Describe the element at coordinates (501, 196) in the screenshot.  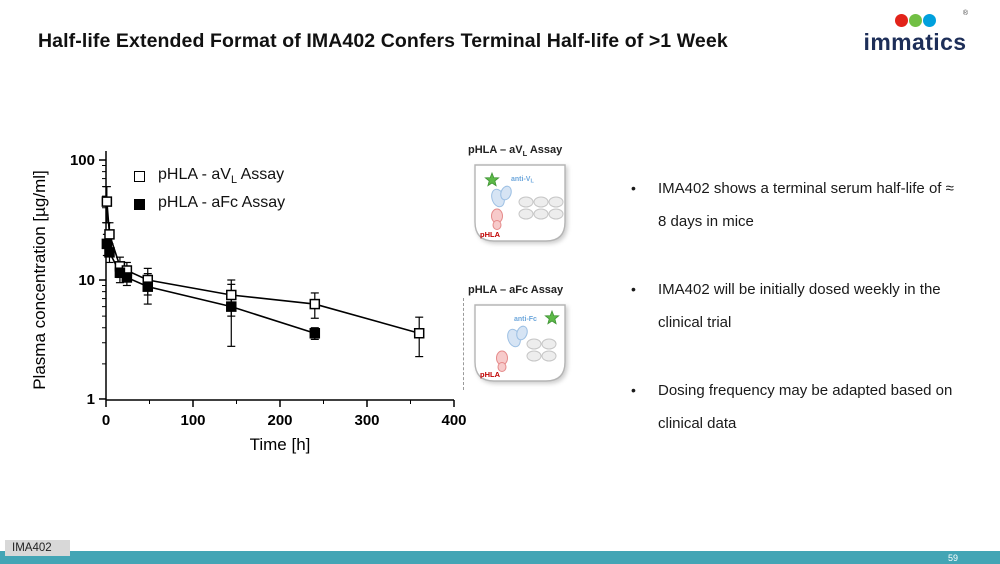
I see `anti-vl-antibody` at that location.